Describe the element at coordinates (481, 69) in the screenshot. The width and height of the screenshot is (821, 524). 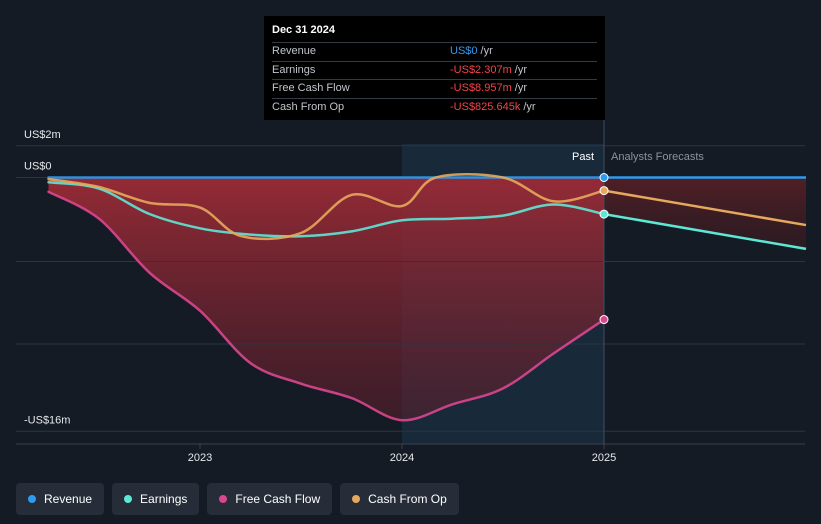
I see `tooltip-value: -US$2.307m` at that location.